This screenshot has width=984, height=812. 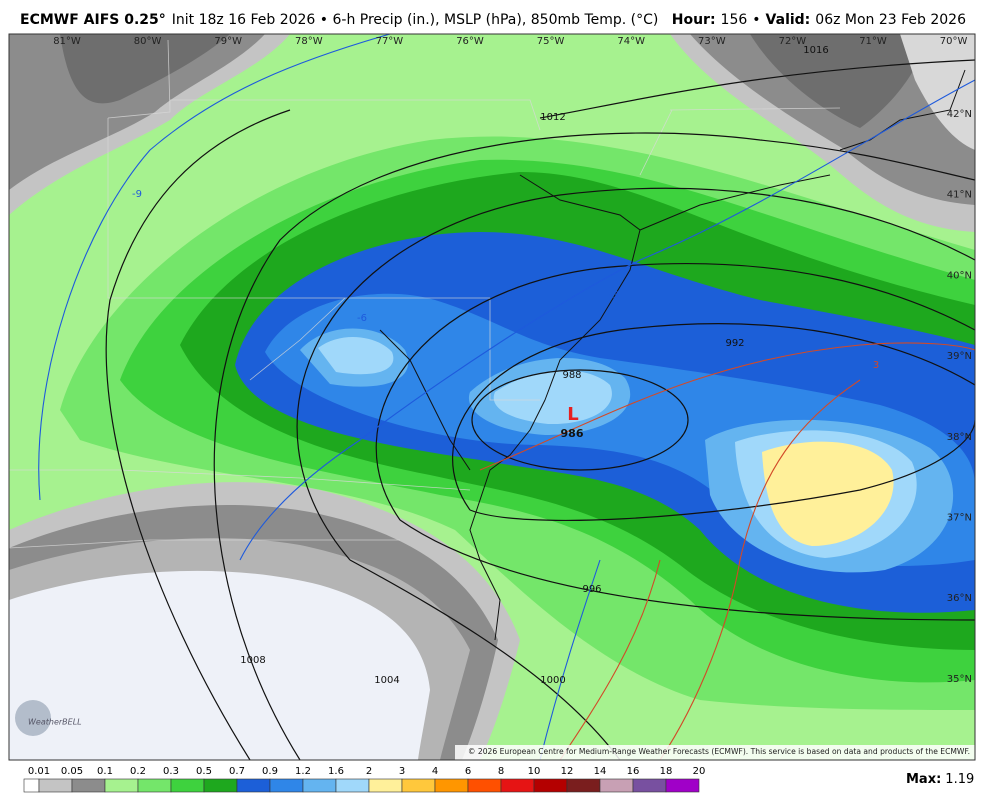 I want to click on temp-label: -9, so click(x=137, y=194).